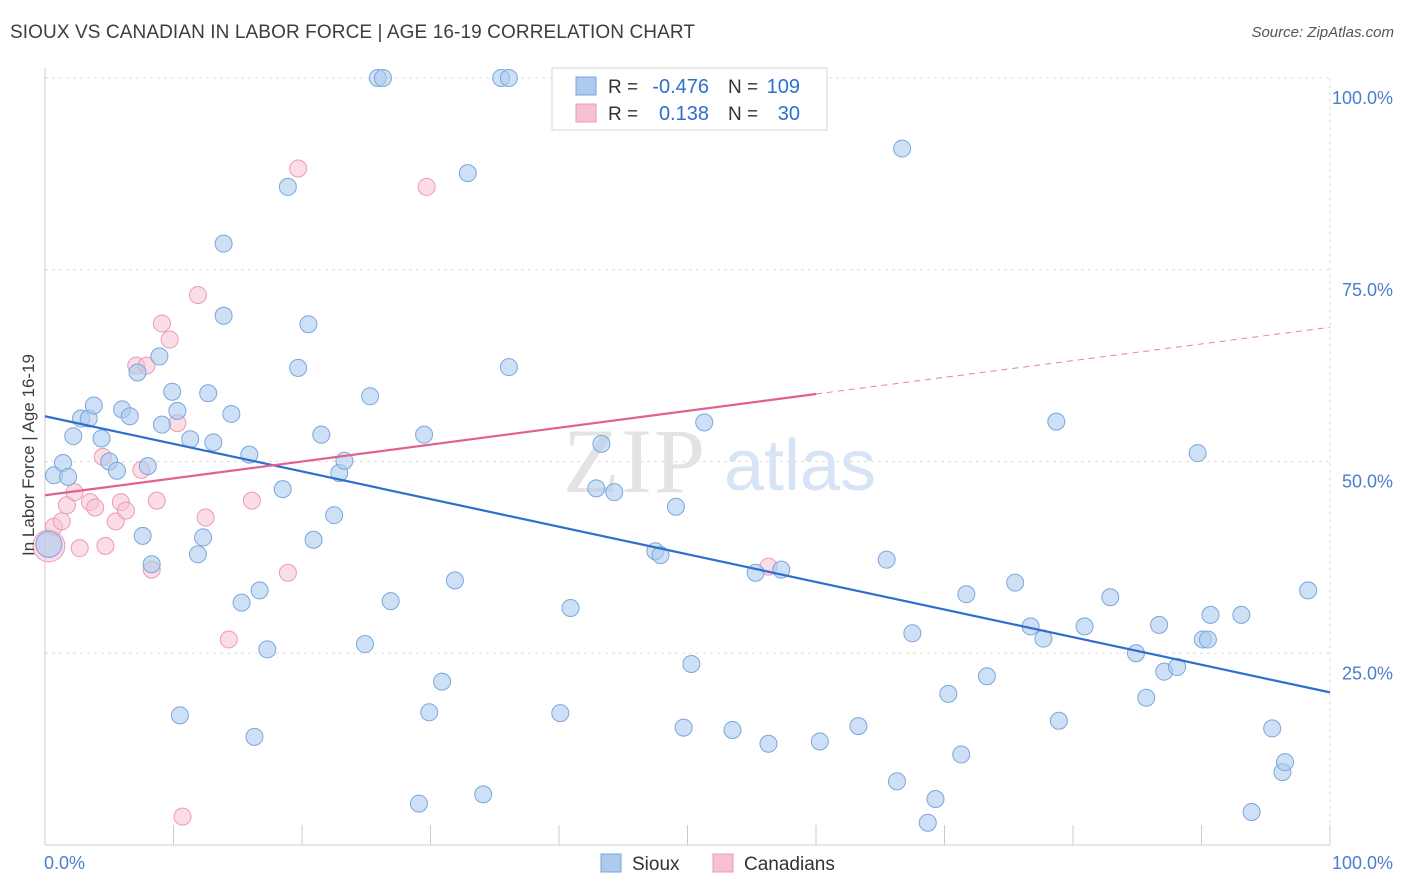 The image size is (1406, 892). I want to click on legend-r-label-sioux: R =, so click(623, 87).